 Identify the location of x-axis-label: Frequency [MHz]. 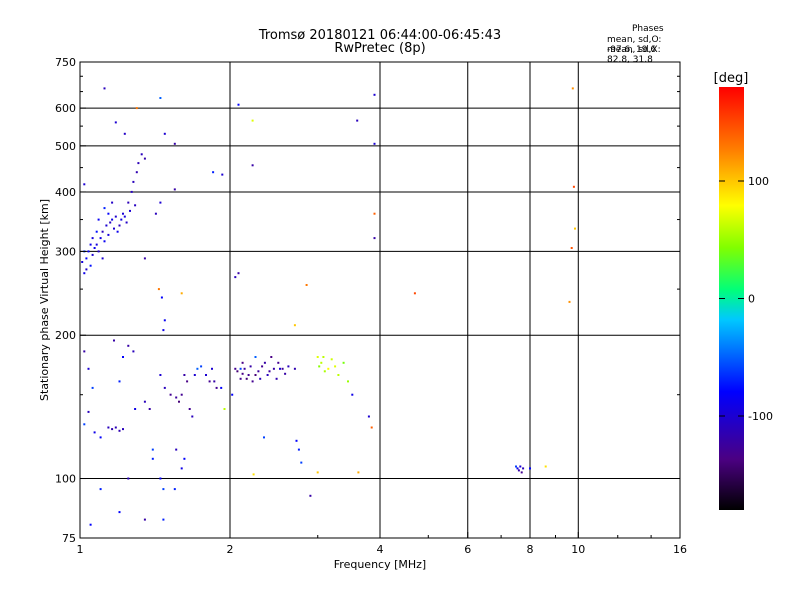
(380, 564).